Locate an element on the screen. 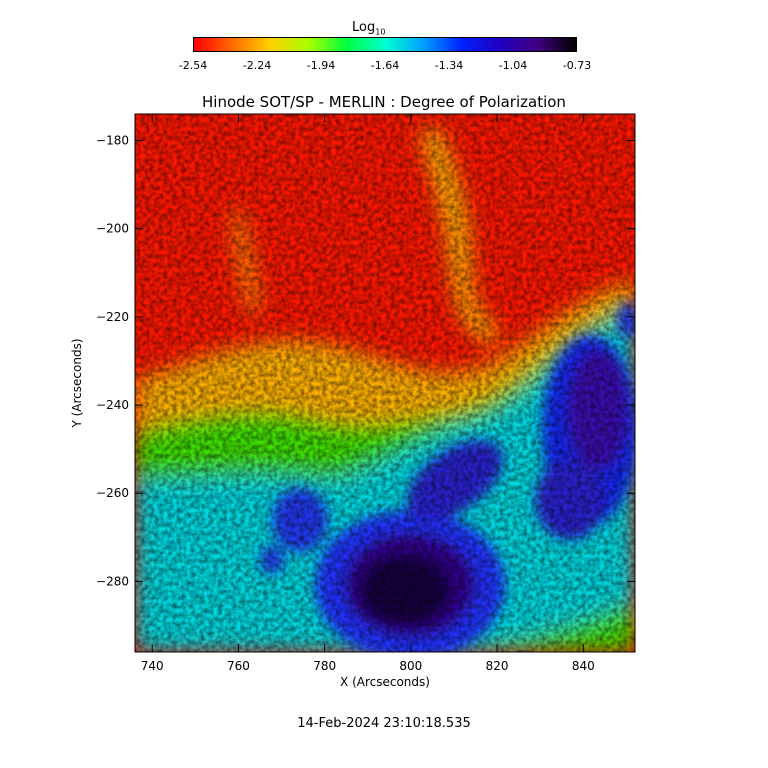  y-tick-label: −180 is located at coordinates (112, 140).